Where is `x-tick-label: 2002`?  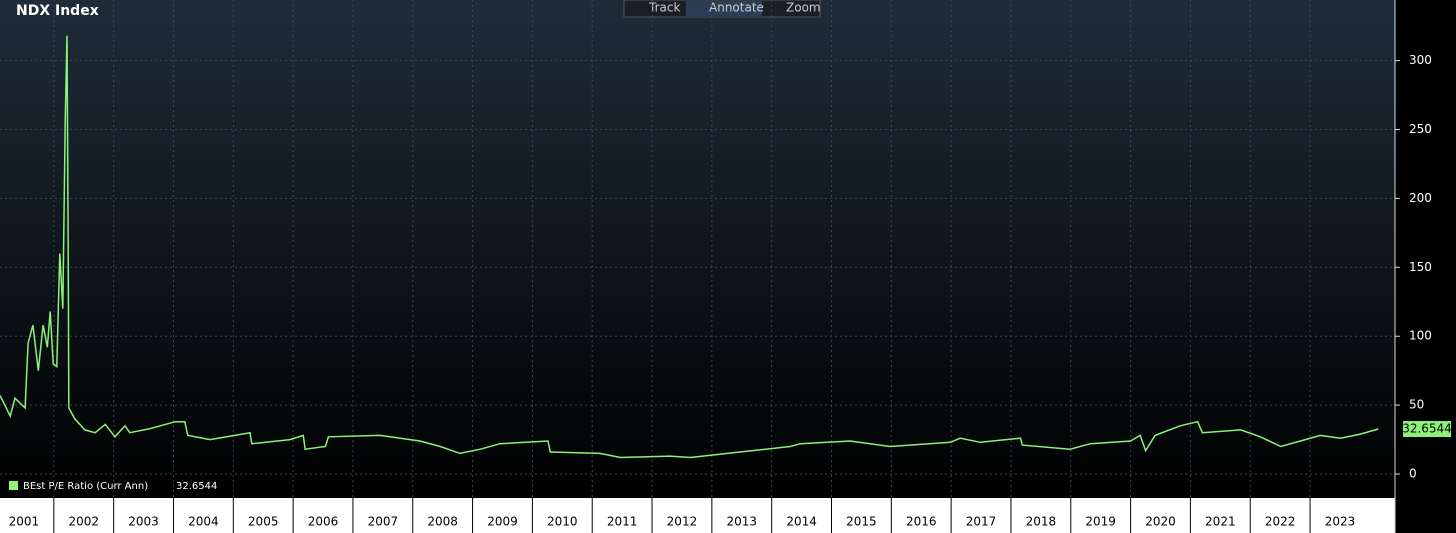
x-tick-label: 2002 is located at coordinates (83, 522).